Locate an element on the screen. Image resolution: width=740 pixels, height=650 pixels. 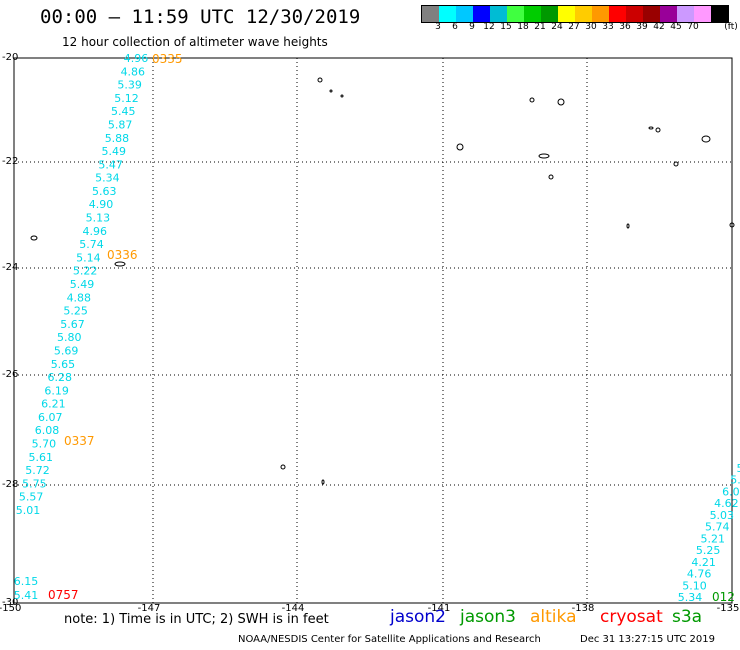
color-scale-labels: 3 6 9 12 15 18 21 24 27 30 33 36 39 42 45 70 (ft) is located at coordinates (580, 28).